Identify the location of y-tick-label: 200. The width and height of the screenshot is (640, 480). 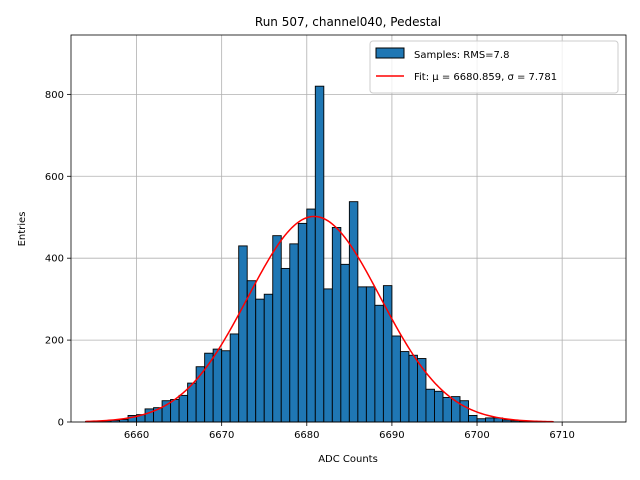
(54, 341).